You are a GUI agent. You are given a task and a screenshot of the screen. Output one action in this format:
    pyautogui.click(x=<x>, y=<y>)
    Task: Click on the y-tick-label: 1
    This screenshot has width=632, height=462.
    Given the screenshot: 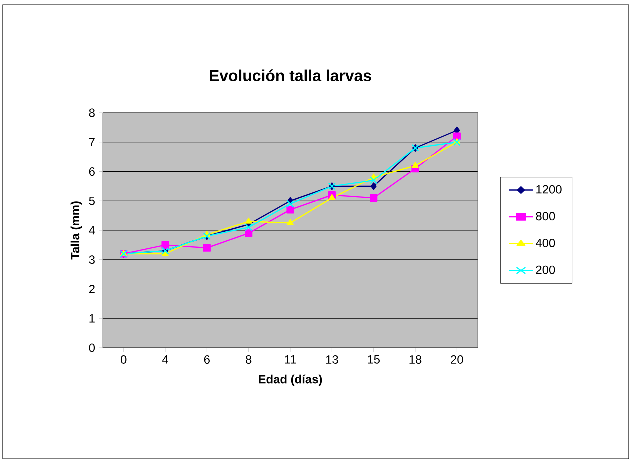 What is the action you would take?
    pyautogui.click(x=92, y=318)
    